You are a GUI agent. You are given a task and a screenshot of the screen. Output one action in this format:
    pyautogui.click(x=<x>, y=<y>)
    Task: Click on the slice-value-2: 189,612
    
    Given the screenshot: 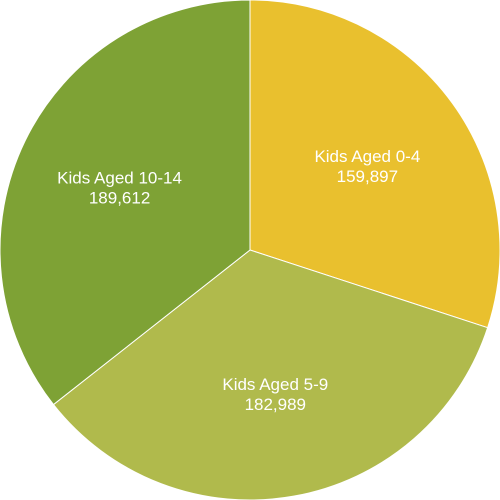 What is the action you would take?
    pyautogui.click(x=119, y=198)
    